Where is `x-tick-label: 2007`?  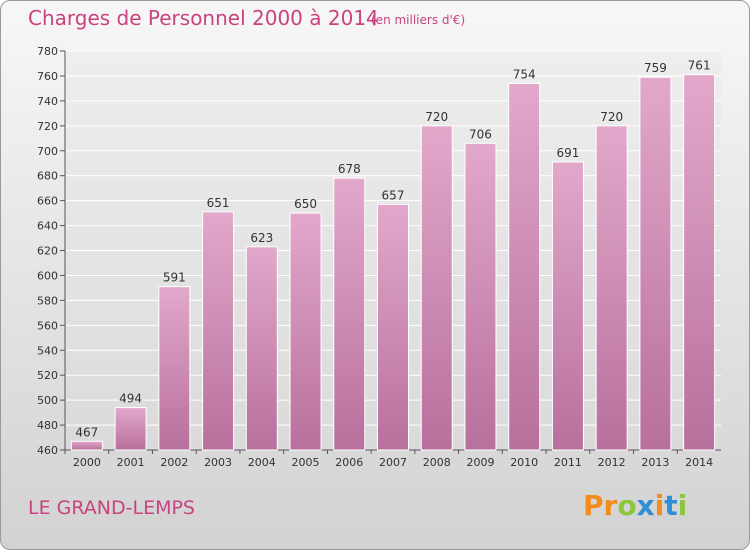 x-tick-label: 2007 is located at coordinates (393, 462).